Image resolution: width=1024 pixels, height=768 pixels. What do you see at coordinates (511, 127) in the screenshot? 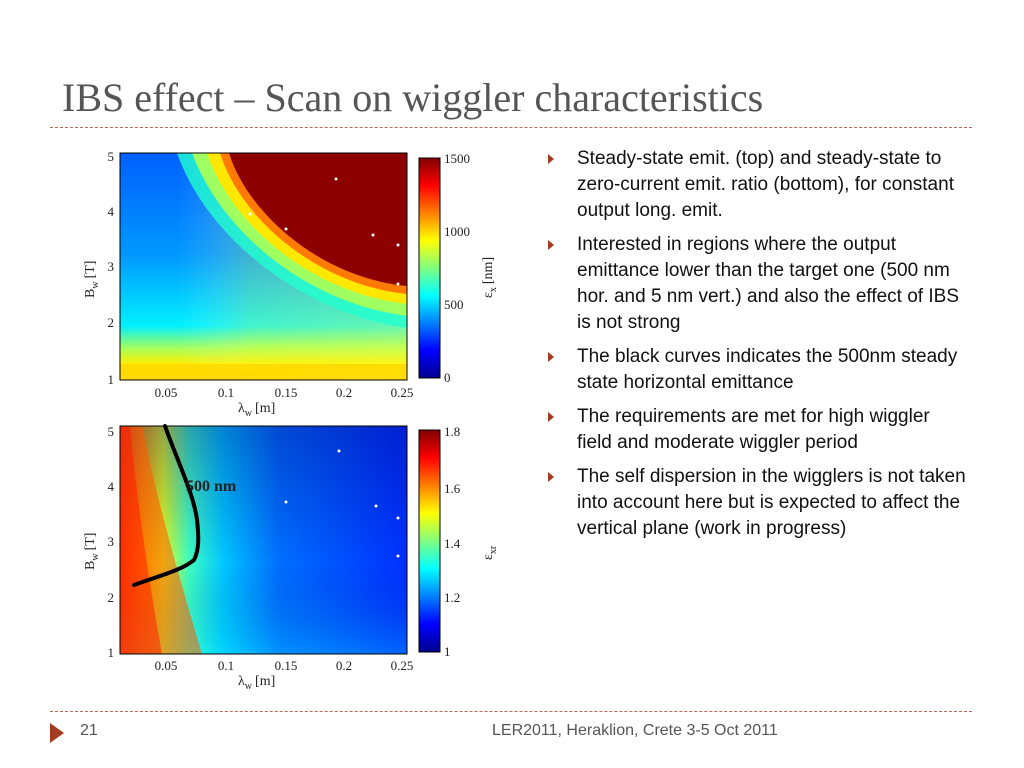
I see `title-divider` at bounding box center [511, 127].